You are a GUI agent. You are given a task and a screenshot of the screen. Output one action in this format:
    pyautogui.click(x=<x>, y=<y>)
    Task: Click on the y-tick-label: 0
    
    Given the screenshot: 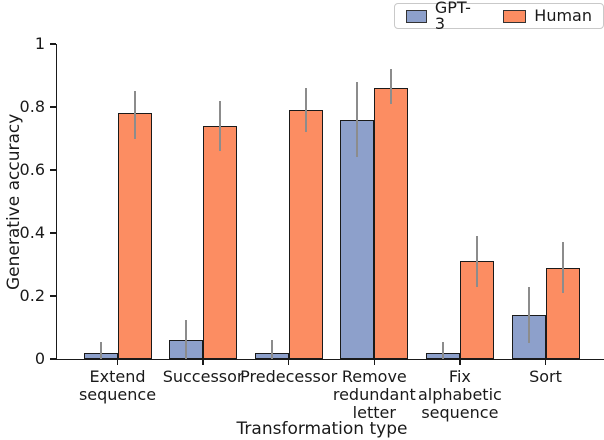 What is the action you would take?
    pyautogui.click(x=39, y=358)
    